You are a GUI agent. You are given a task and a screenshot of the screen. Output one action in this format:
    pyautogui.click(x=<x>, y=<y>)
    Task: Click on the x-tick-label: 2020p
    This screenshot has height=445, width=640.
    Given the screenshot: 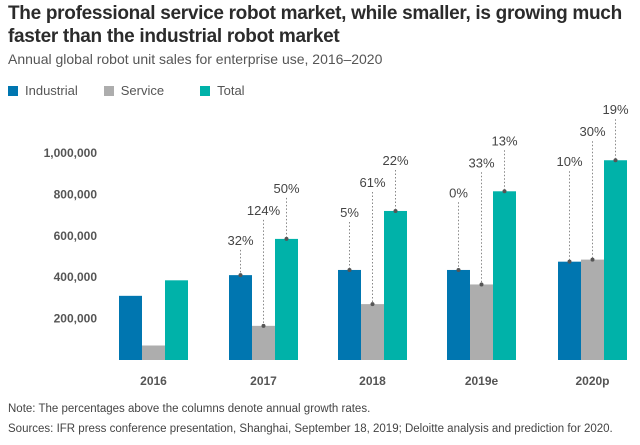 What is the action you would take?
    pyautogui.click(x=592, y=381)
    